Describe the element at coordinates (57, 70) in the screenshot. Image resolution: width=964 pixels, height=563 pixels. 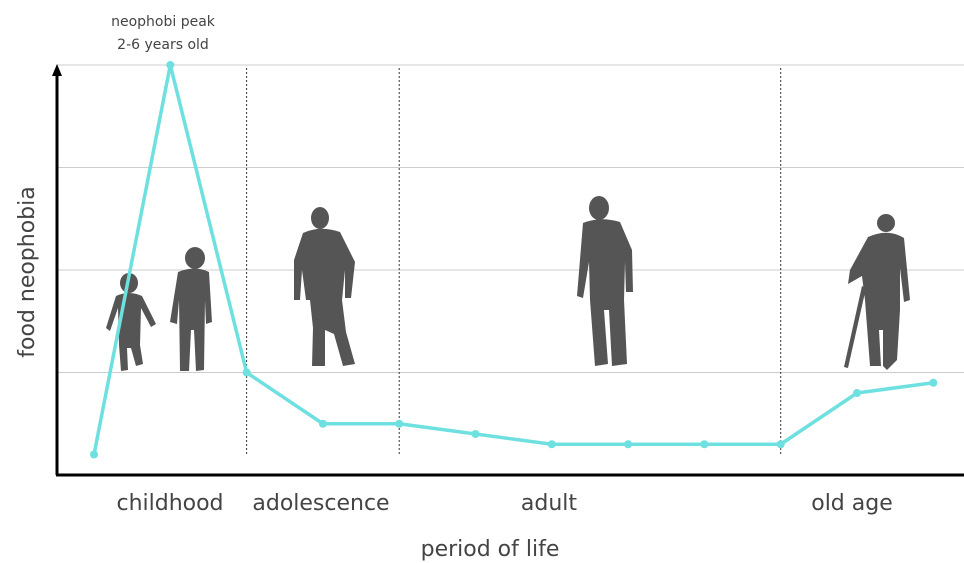
I see `y-axis-arrow` at that location.